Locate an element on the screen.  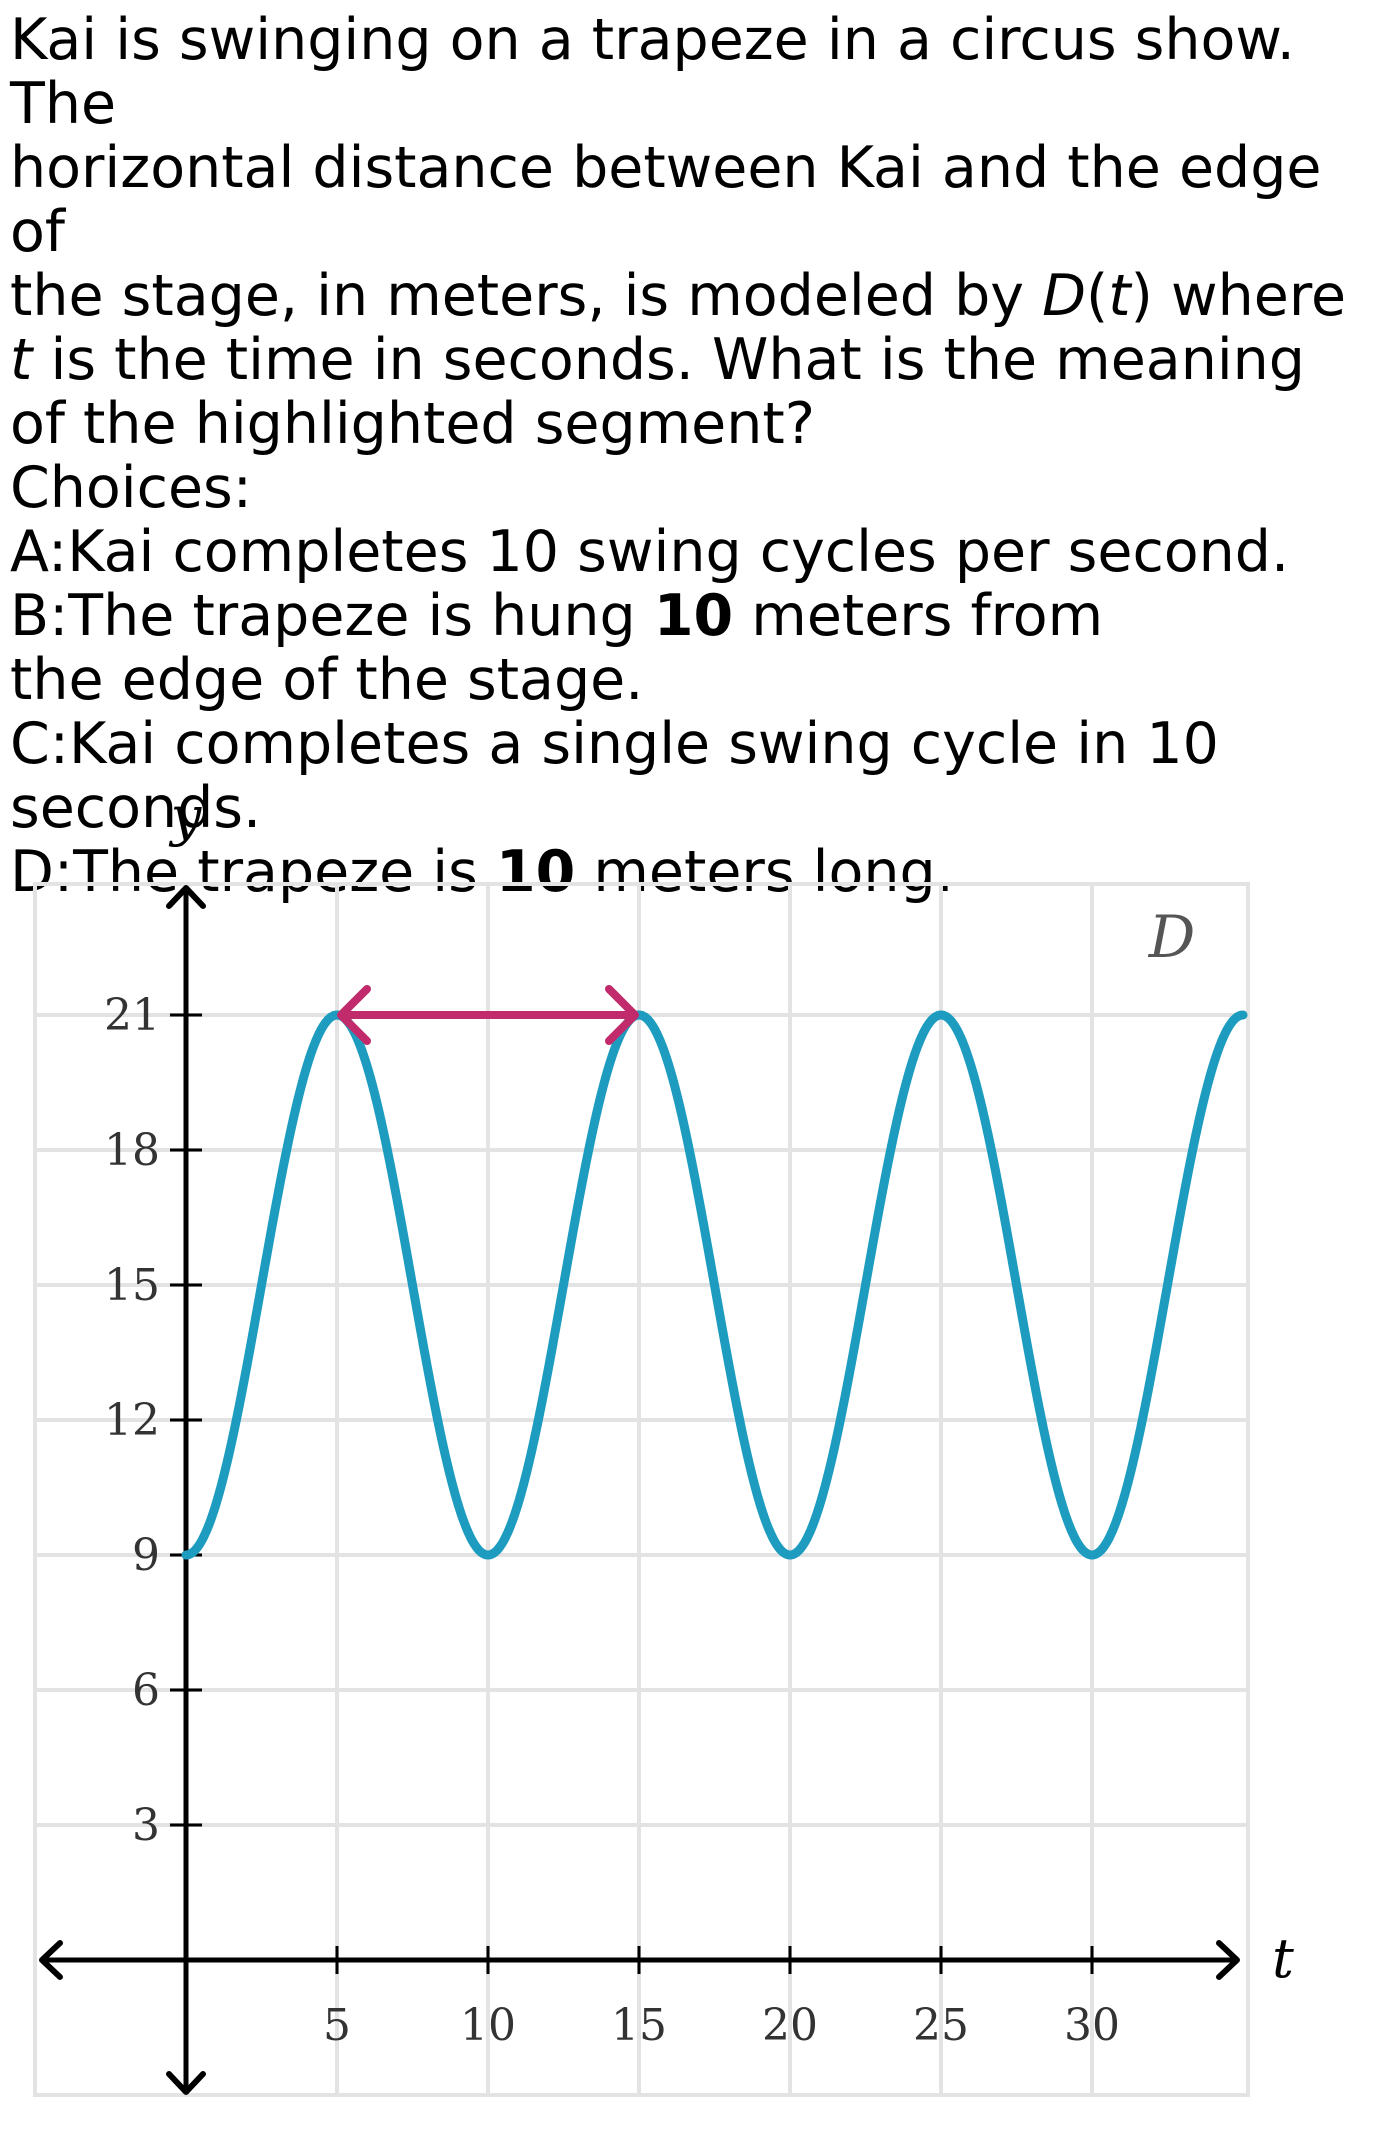
x-tick-label: 20 is located at coordinates (790, 2025).